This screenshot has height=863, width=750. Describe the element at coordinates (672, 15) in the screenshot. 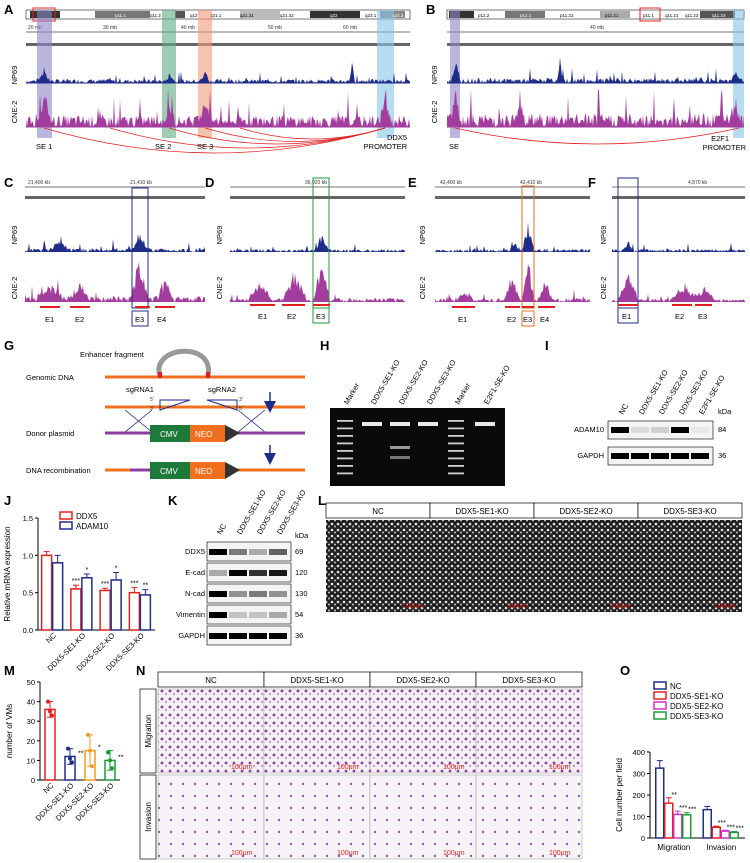

I see `svg-text: q11.21` at that location.